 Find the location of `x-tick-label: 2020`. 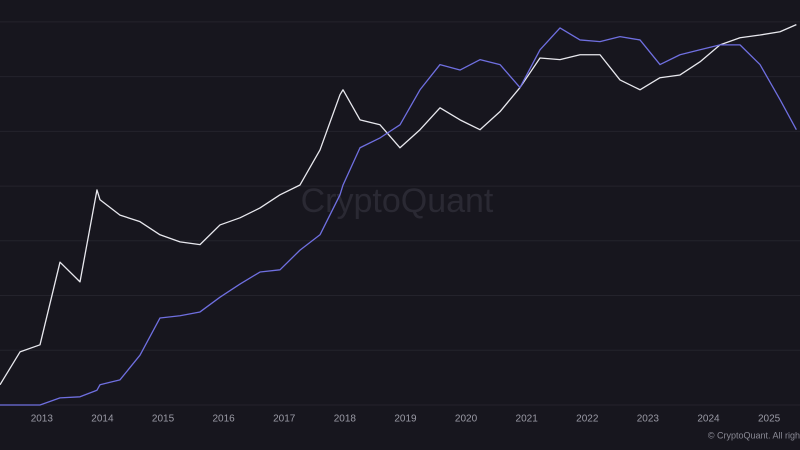

x-tick-label: 2020 is located at coordinates (466, 419).